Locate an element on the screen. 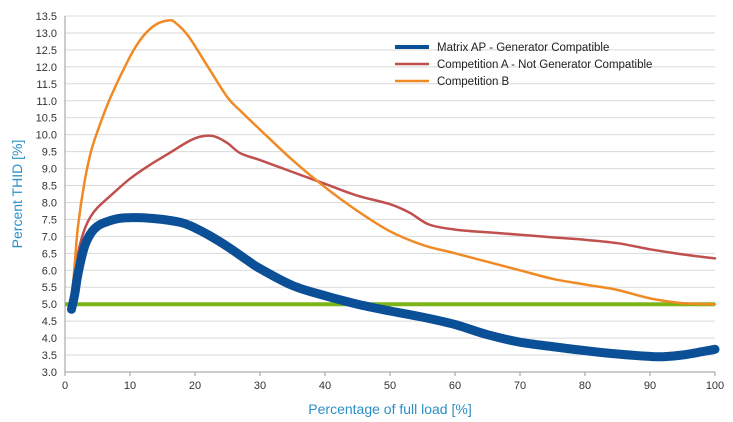 The height and width of the screenshot is (422, 733). y-tick-label: 3.5 is located at coordinates (49, 356).